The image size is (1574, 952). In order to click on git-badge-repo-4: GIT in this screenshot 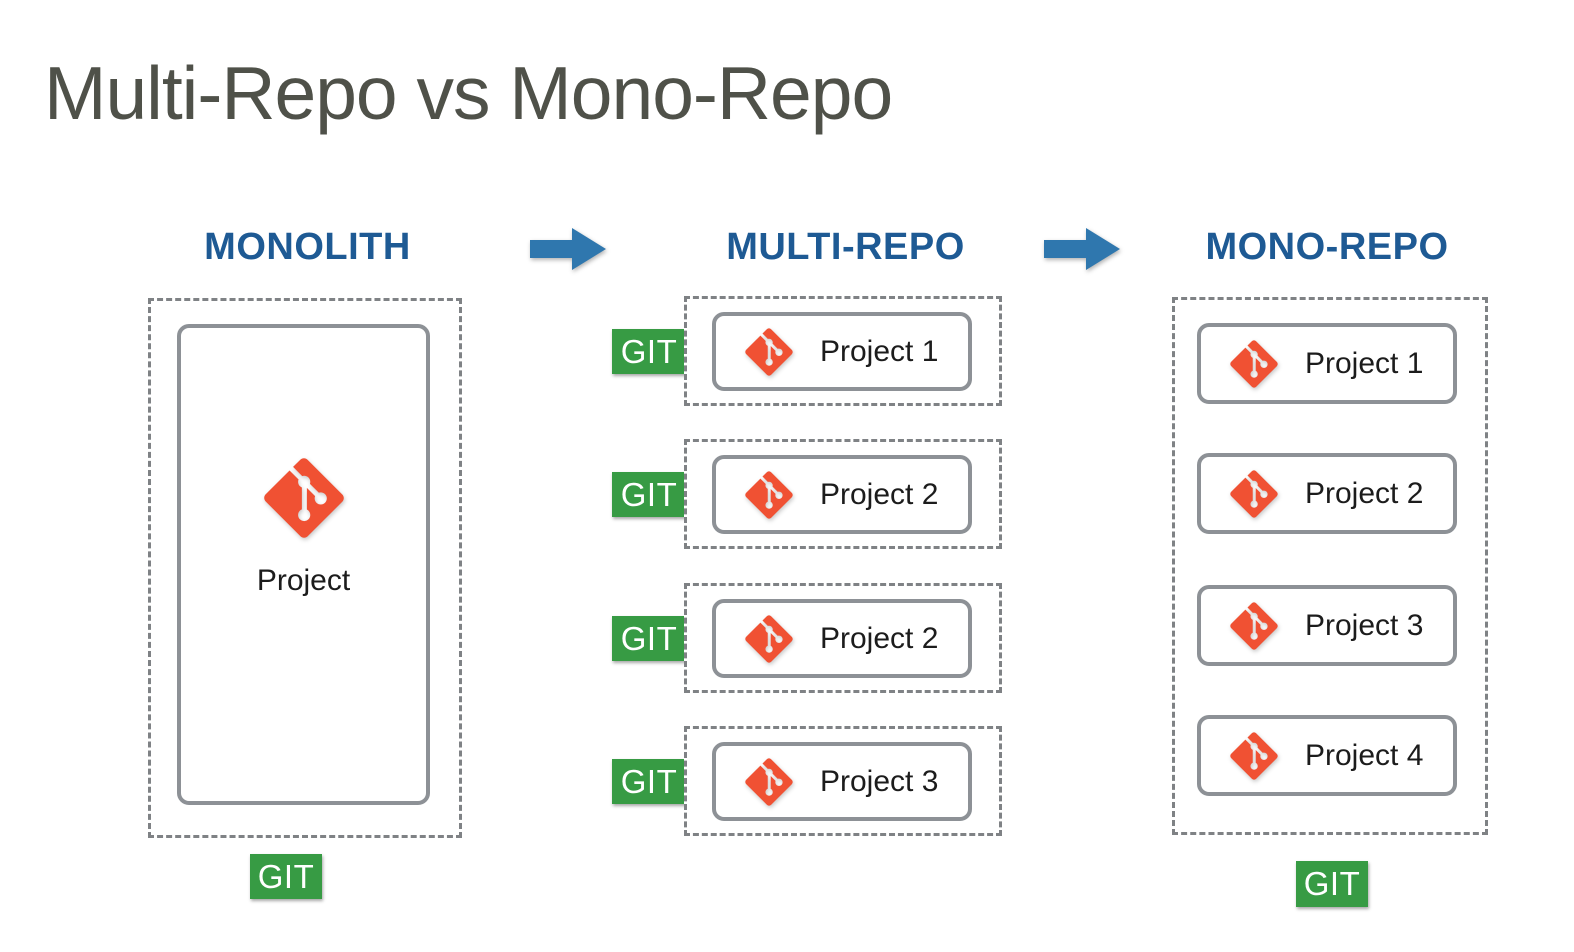, I will do `click(649, 781)`.